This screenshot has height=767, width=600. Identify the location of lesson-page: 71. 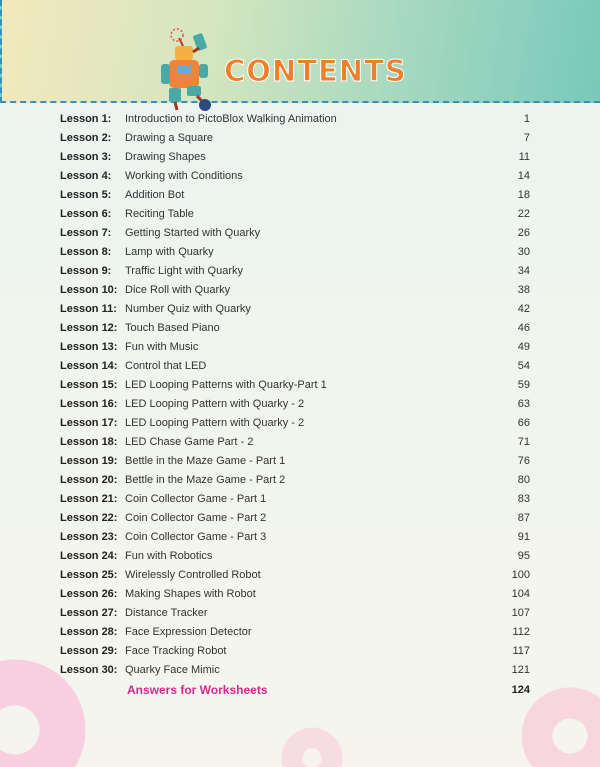
(523, 442).